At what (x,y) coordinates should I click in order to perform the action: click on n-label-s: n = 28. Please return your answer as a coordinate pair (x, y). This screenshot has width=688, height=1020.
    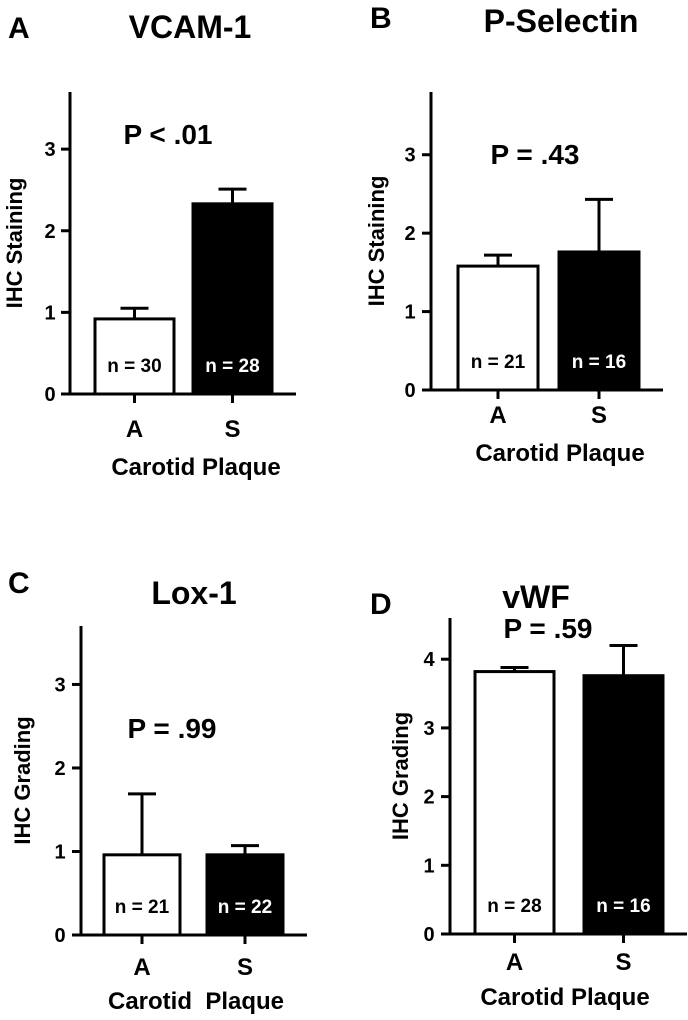
    Looking at the image, I should click on (232, 366).